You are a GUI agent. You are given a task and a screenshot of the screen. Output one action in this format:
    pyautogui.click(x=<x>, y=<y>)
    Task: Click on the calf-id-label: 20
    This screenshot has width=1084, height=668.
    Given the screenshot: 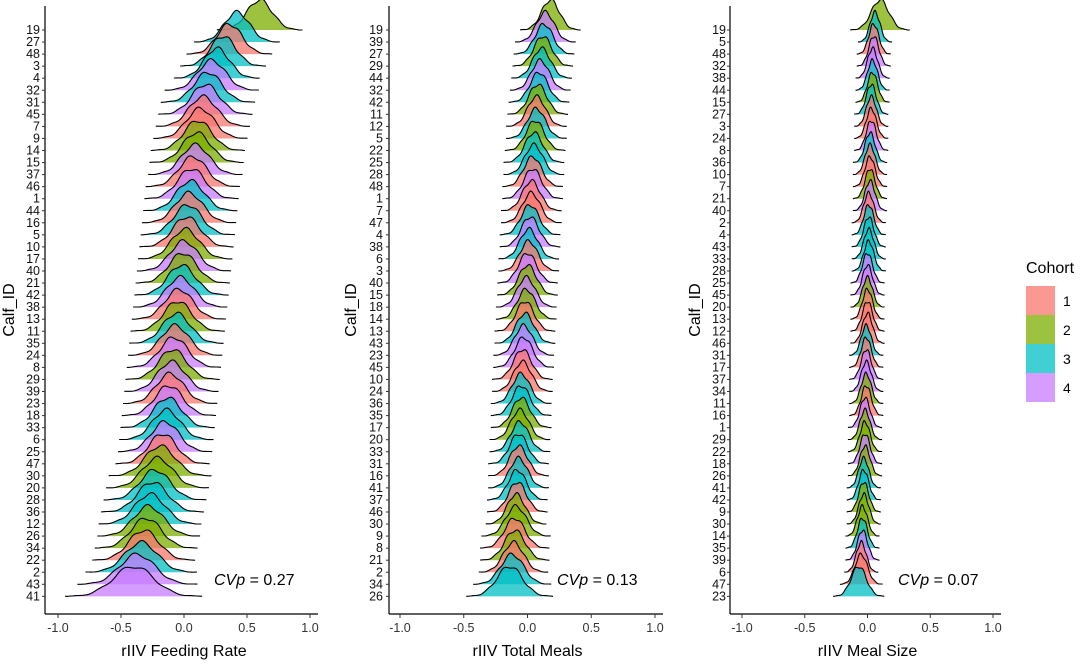 What is the action you would take?
    pyautogui.click(x=376, y=440)
    